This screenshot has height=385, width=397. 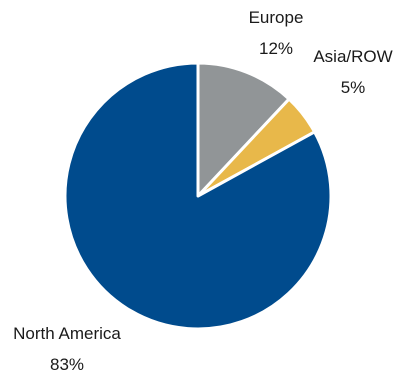 I want to click on pie-slice-europe, so click(x=243, y=129).